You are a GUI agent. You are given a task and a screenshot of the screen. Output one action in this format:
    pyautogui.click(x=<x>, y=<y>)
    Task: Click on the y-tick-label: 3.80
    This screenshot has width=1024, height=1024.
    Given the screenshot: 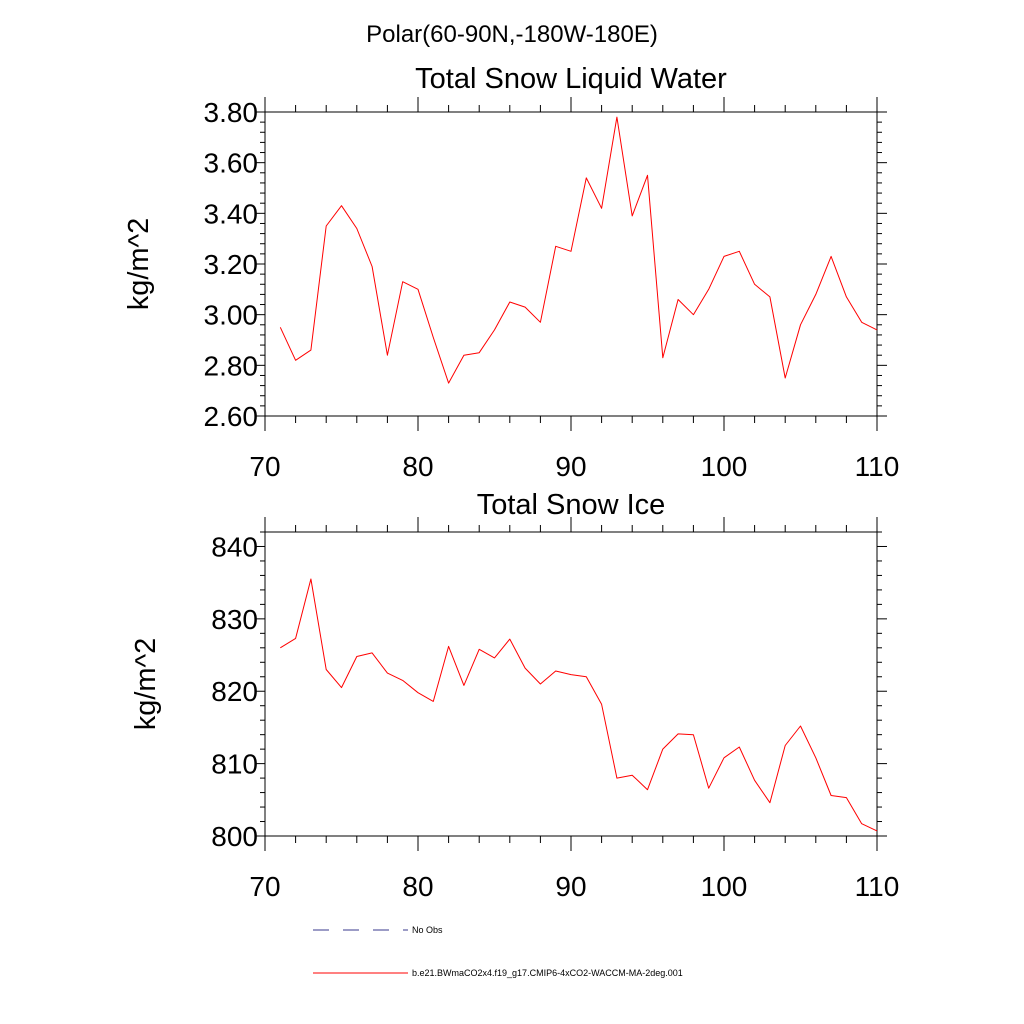 What is the action you would take?
    pyautogui.click(x=231, y=112)
    